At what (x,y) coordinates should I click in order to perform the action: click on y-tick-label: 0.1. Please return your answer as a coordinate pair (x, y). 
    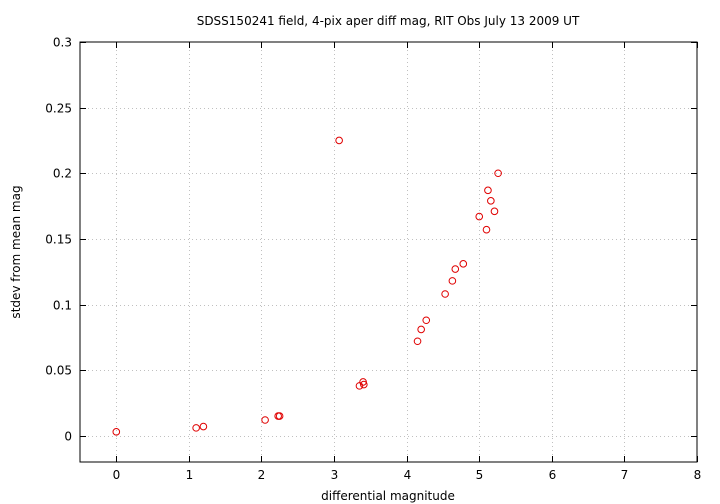
    Looking at the image, I should click on (62, 306).